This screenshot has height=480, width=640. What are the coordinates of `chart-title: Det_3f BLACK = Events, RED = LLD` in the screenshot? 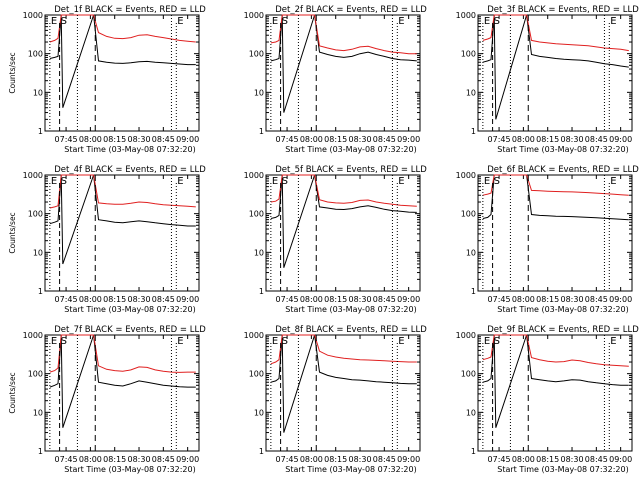 It's located at (563, 10).